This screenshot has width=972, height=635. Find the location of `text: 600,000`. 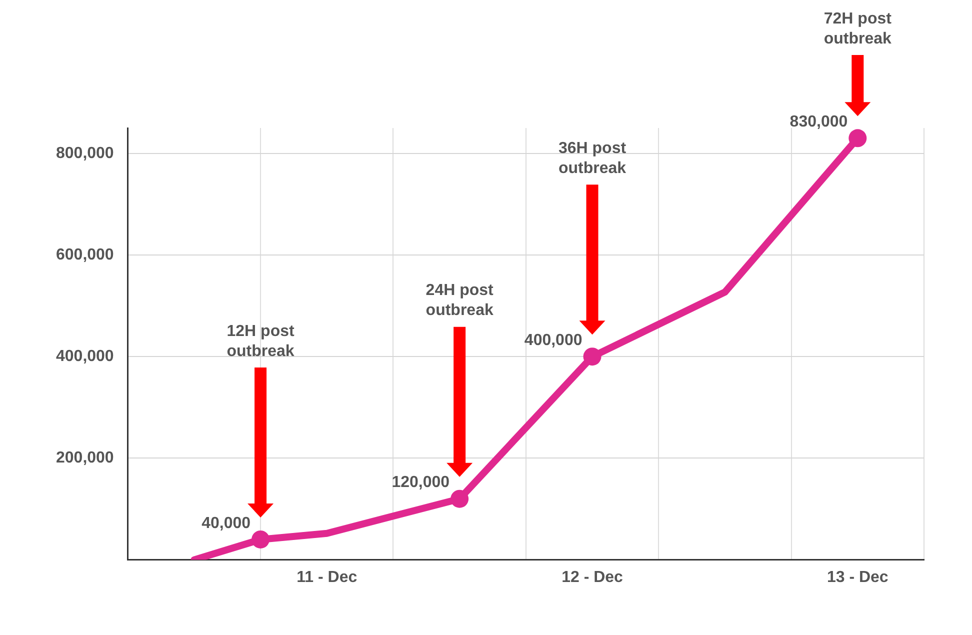

text: 600,000 is located at coordinates (85, 255).